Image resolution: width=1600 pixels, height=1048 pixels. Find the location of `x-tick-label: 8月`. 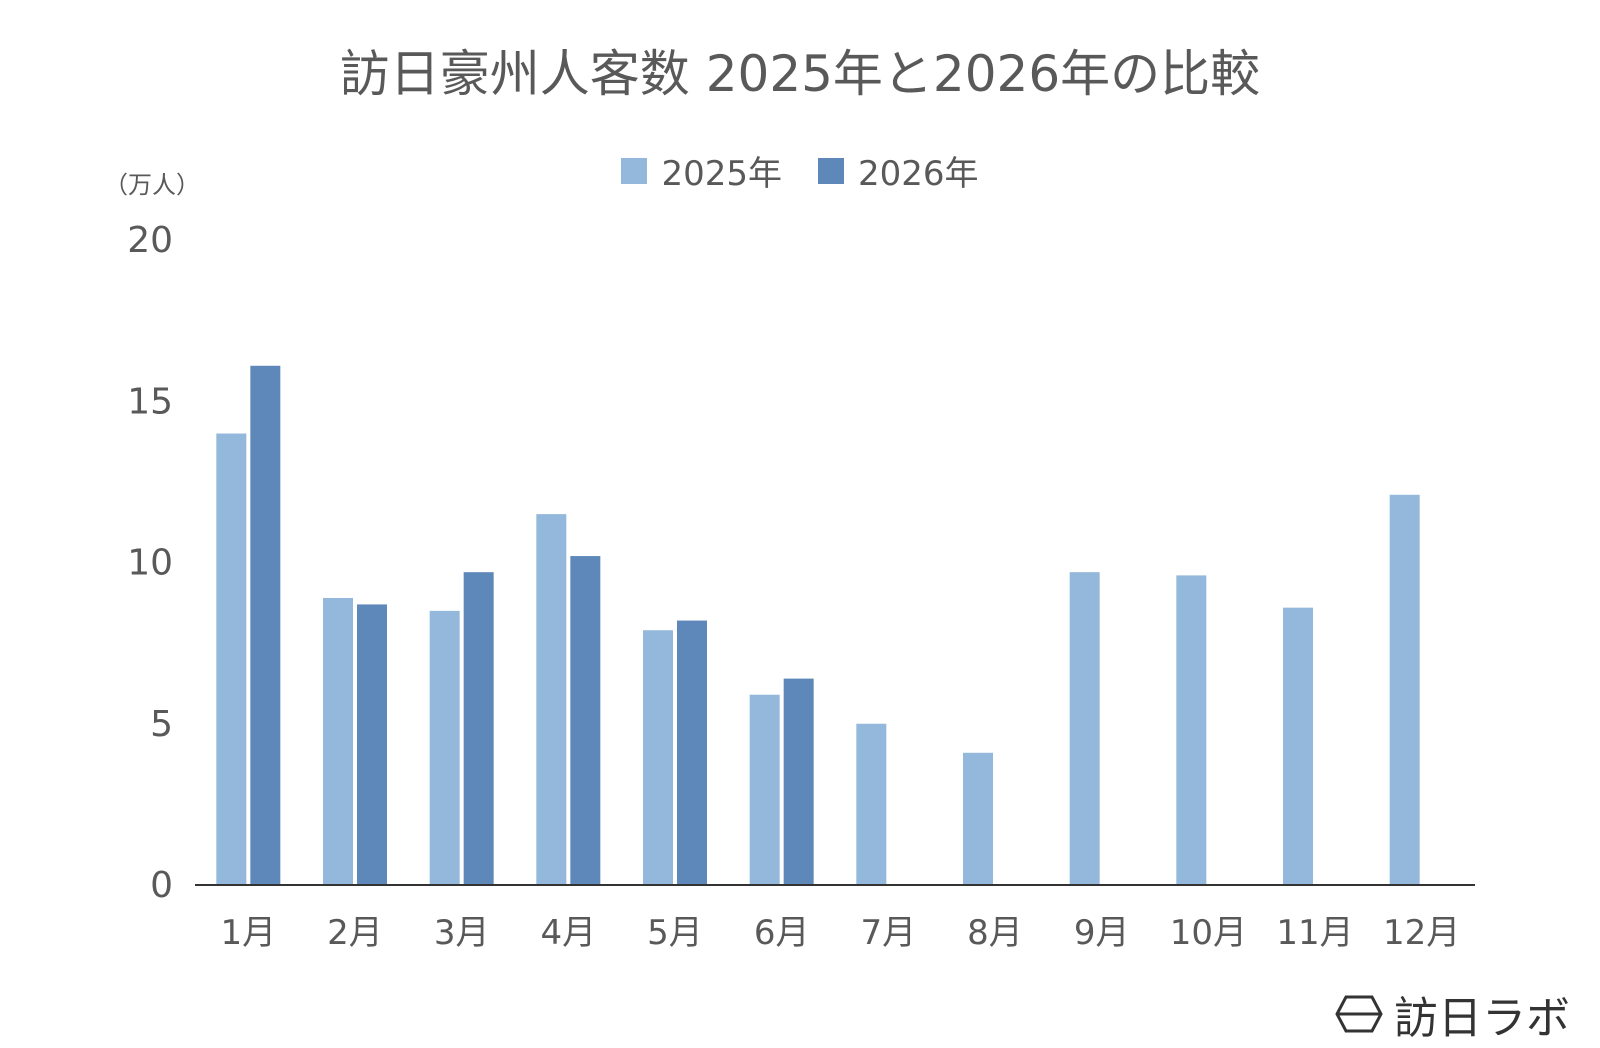

x-tick-label: 8月 is located at coordinates (995, 933).